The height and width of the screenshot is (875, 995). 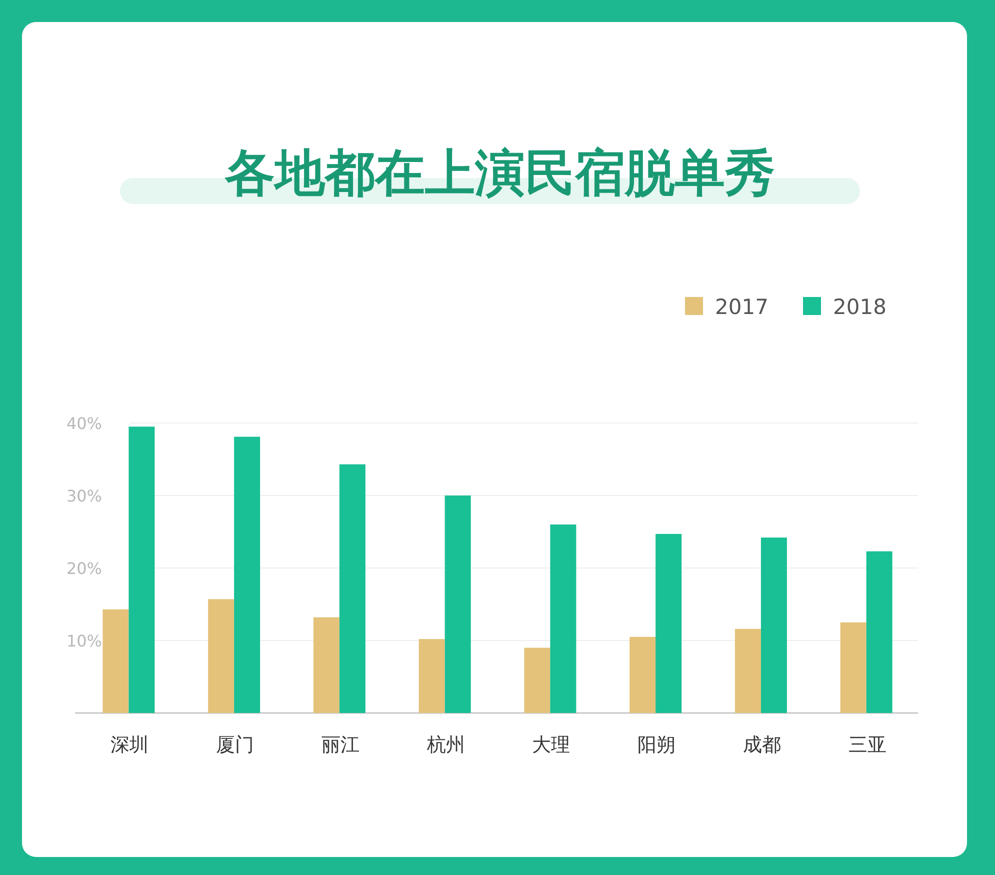 I want to click on x-tick-label: 阳朔, so click(x=657, y=745).